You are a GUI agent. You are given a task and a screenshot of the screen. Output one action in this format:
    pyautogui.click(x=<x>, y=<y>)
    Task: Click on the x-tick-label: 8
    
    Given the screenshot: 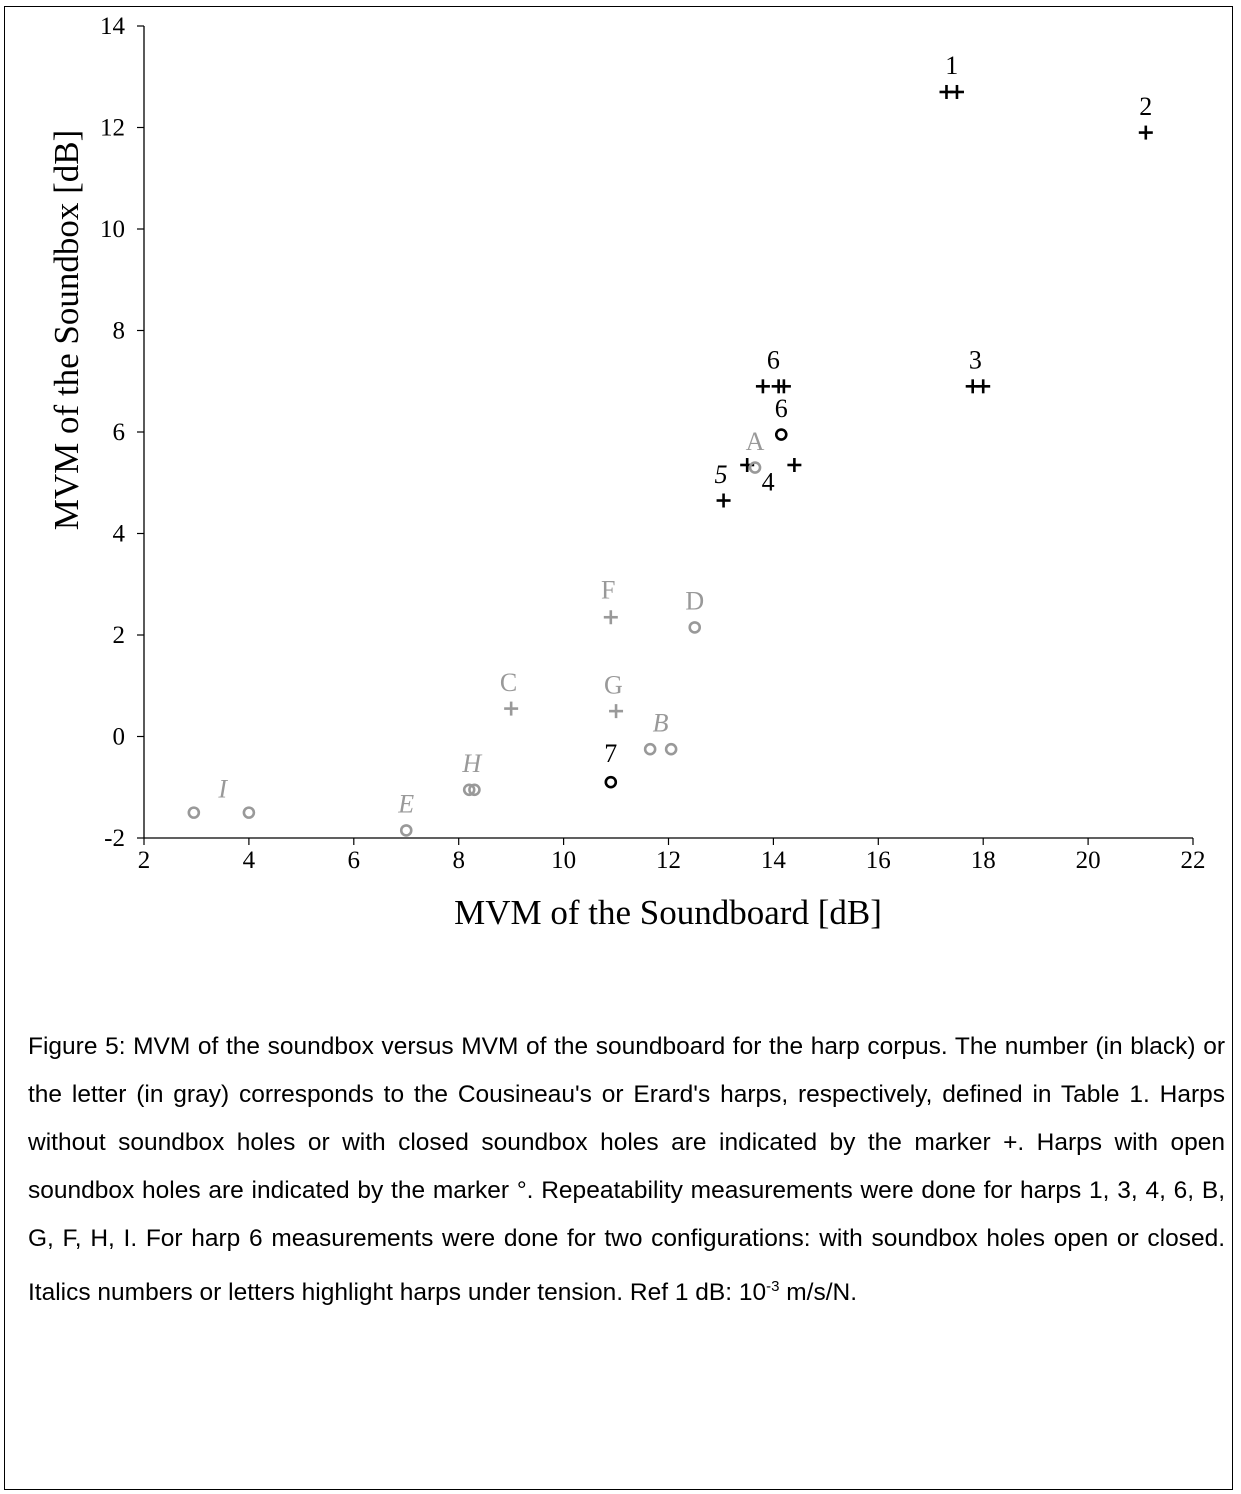 What is the action you would take?
    pyautogui.click(x=458, y=860)
    